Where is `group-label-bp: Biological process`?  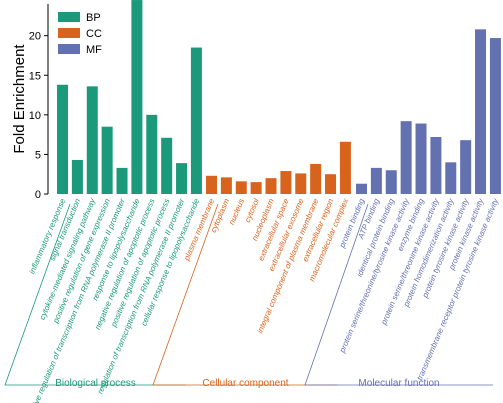
group-label-bp: Biological process is located at coordinates (95, 383).